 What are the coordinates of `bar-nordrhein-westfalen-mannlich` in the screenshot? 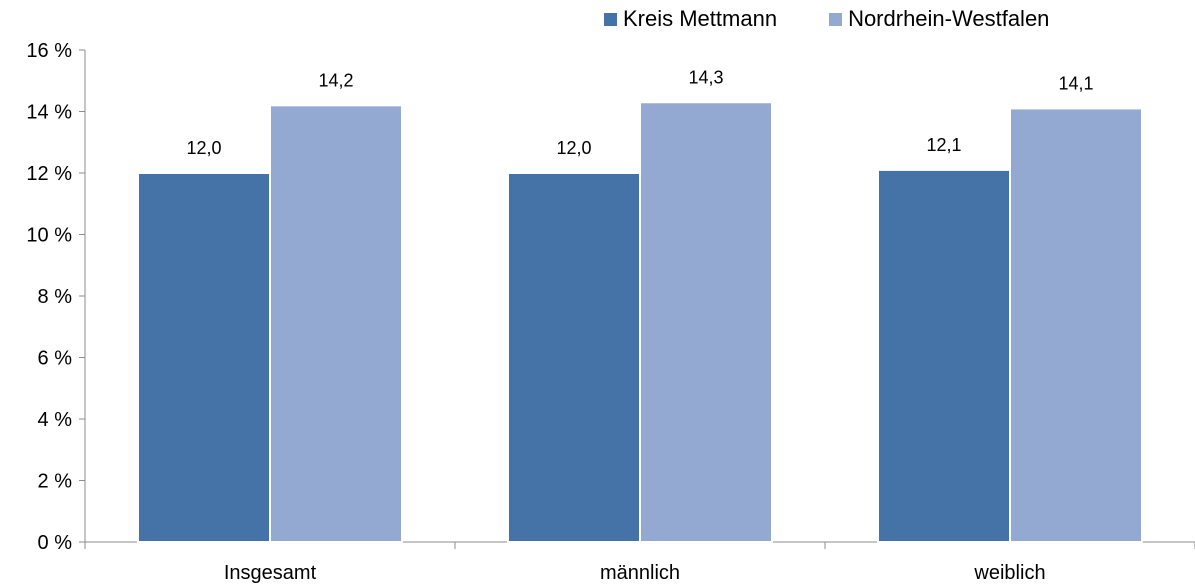 It's located at (706, 322).